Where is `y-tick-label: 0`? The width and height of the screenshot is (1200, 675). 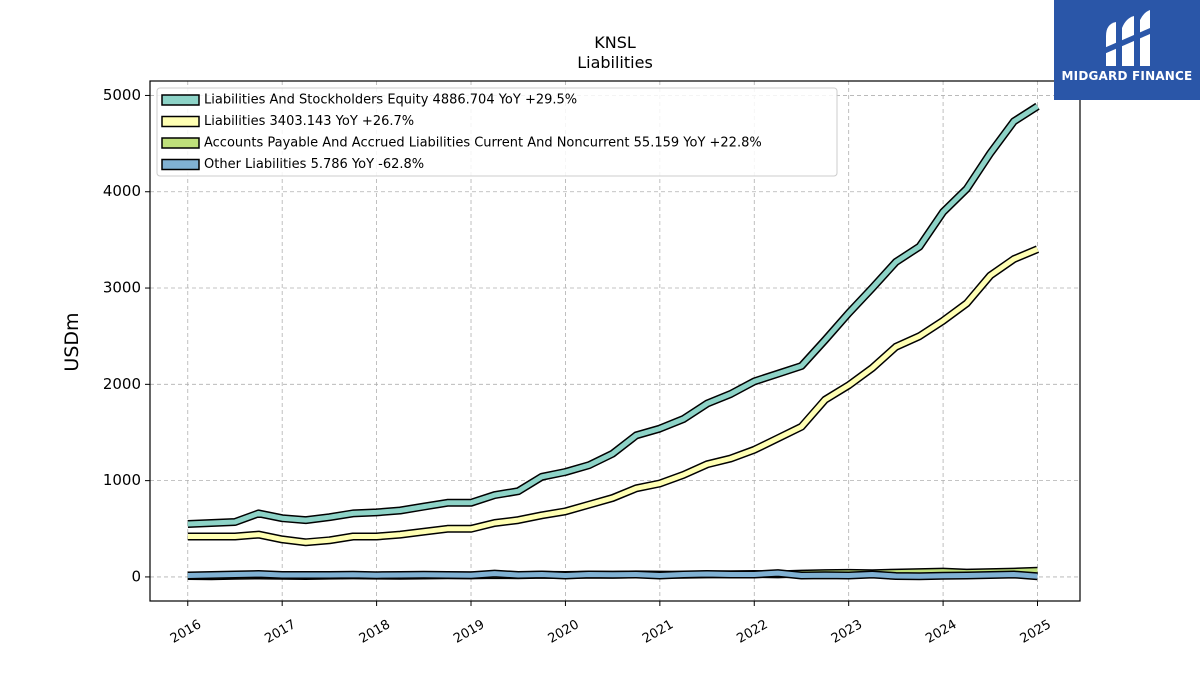 y-tick-label: 0 is located at coordinates (136, 576).